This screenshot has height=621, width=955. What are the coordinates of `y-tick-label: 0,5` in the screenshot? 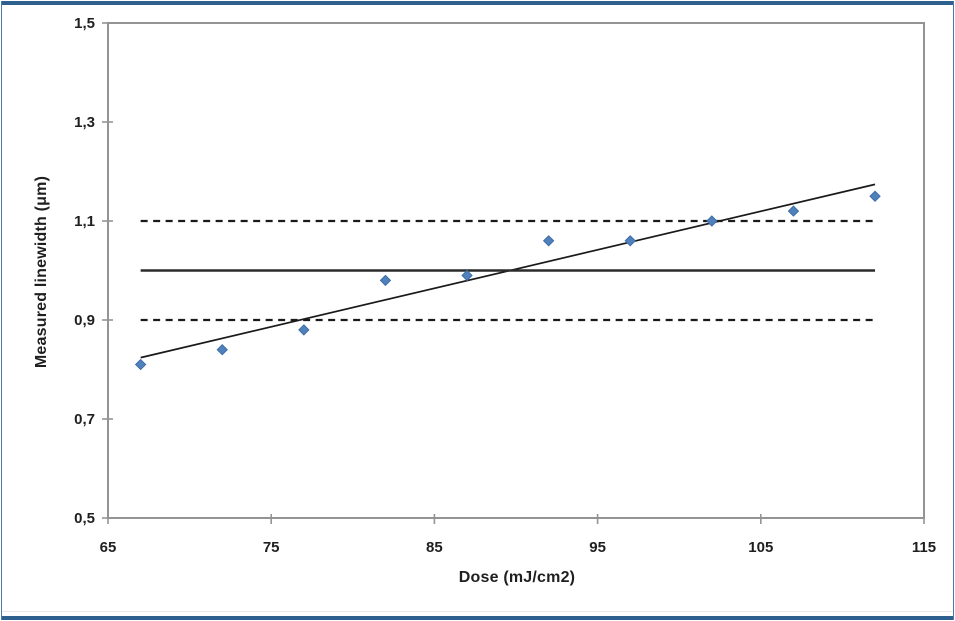 It's located at (84, 518).